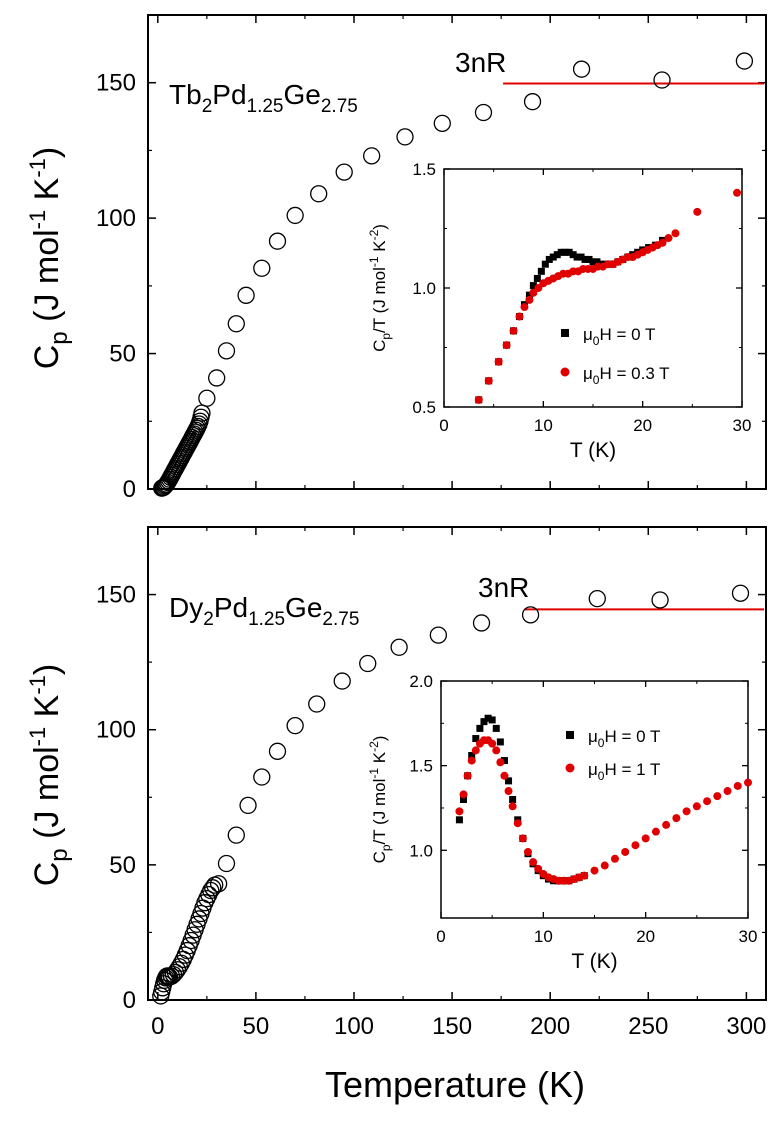 The width and height of the screenshot is (770, 1124). What do you see at coordinates (421, 681) in the screenshot?
I see `inset-y-tick-label: 2.0` at bounding box center [421, 681].